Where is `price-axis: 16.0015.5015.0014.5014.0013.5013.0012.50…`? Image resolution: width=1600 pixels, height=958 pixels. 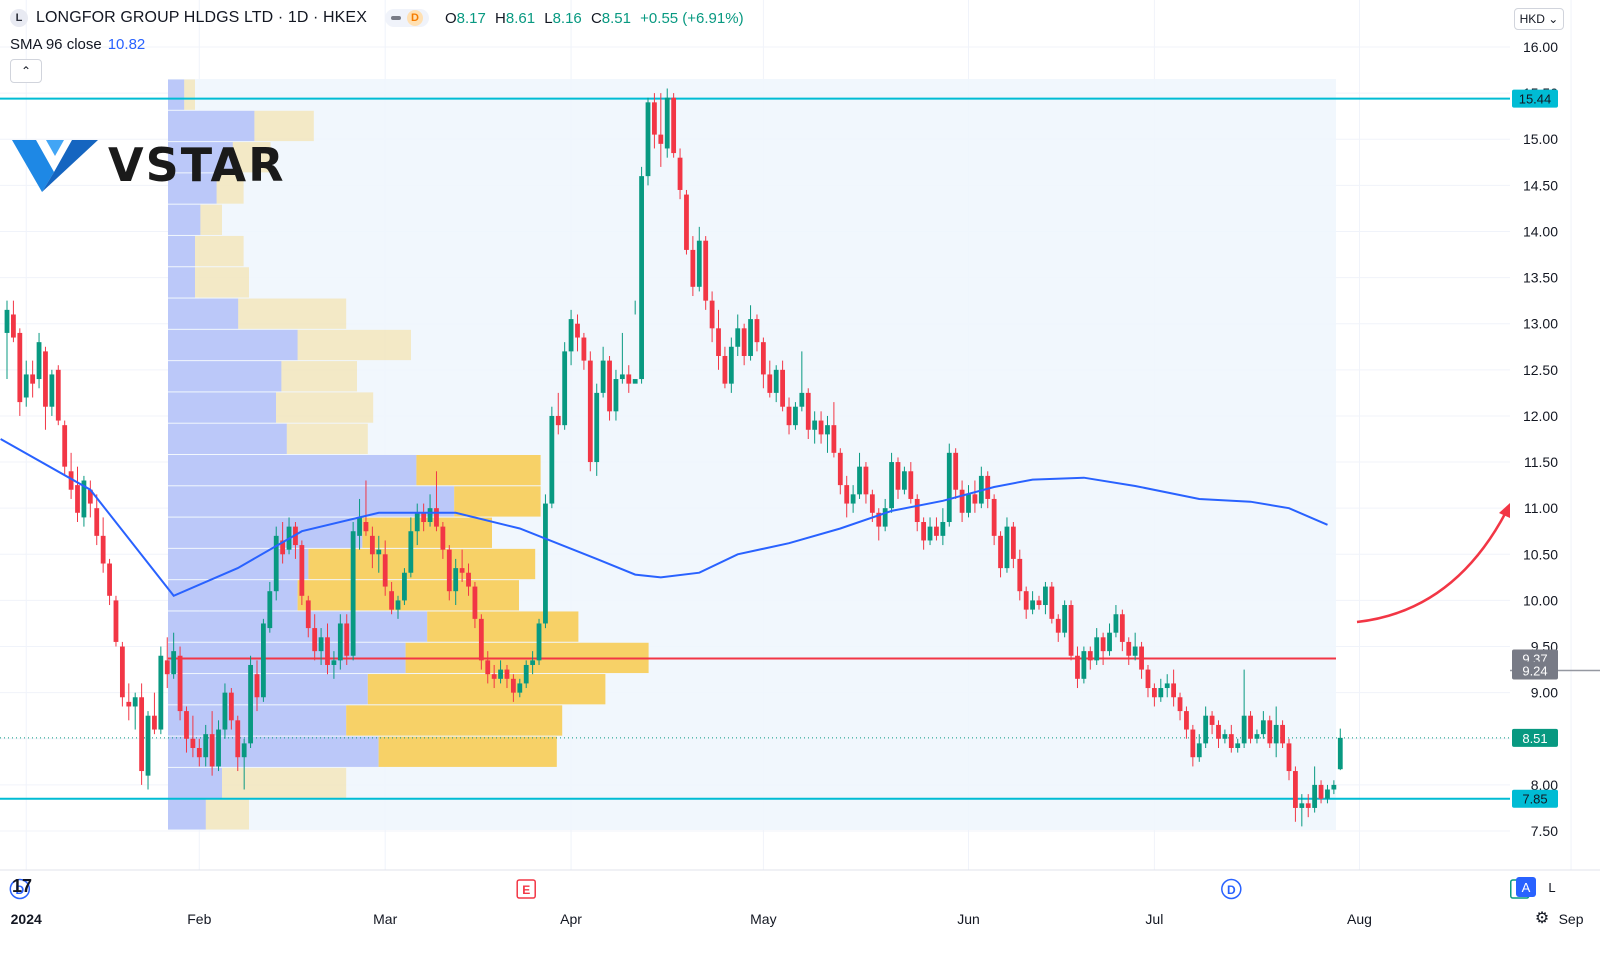 price-axis: 16.0015.5015.0014.5014.0013.5013.0012.50… is located at coordinates (1535, 439).